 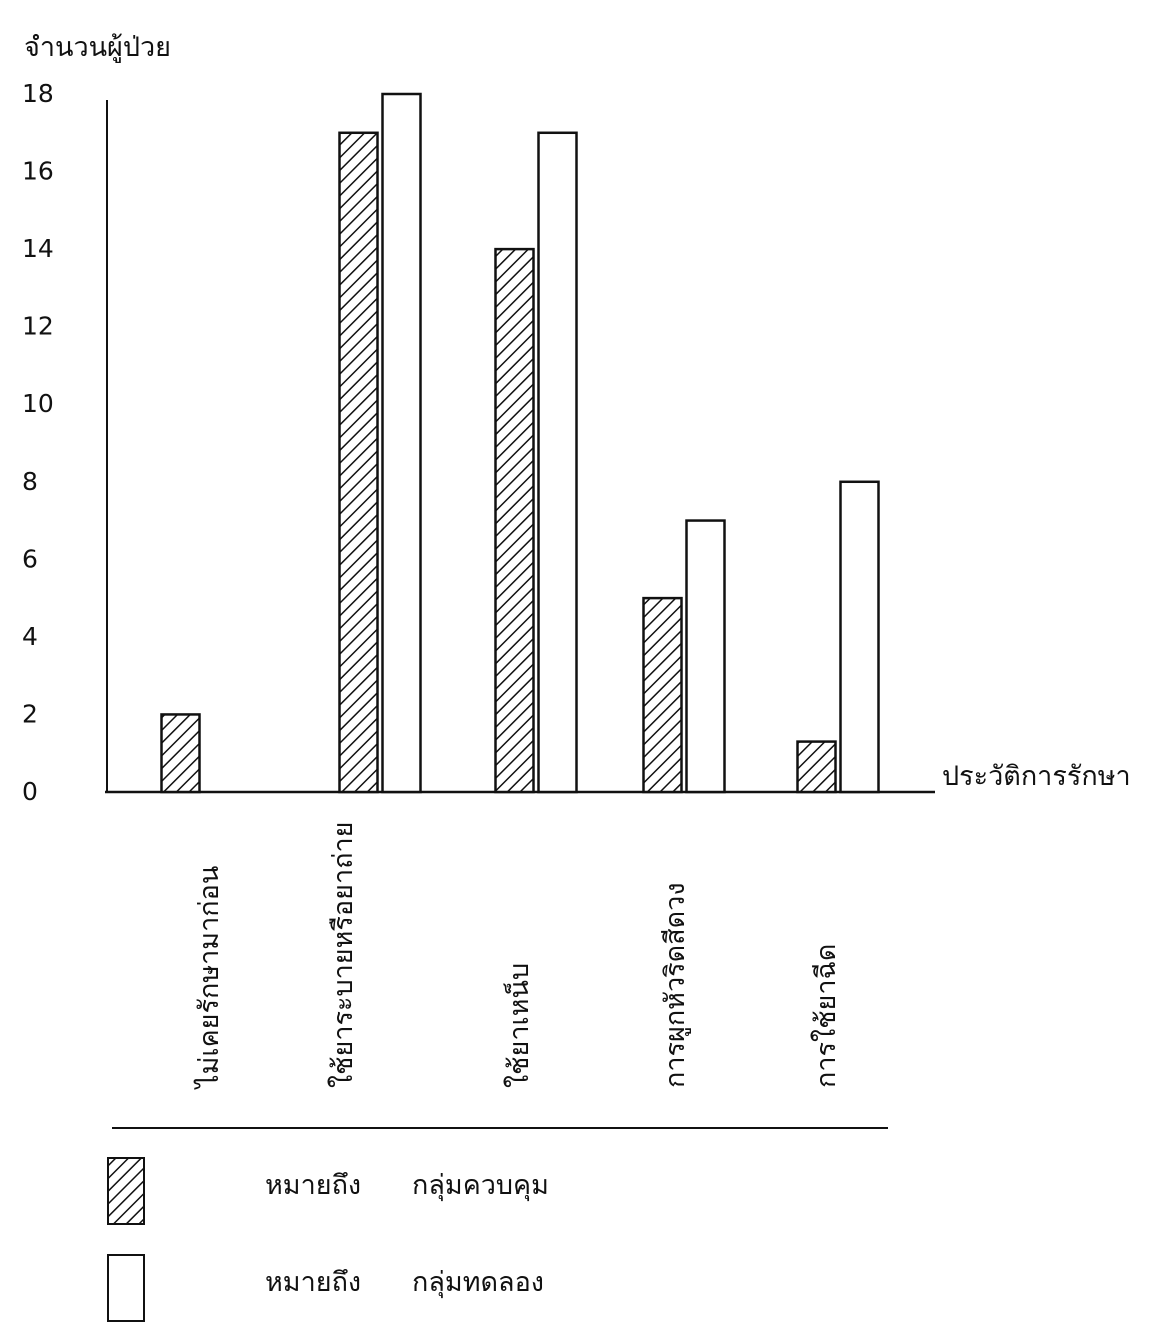 I want to click on legend-swatch-experimental, so click(x=126, y=1288).